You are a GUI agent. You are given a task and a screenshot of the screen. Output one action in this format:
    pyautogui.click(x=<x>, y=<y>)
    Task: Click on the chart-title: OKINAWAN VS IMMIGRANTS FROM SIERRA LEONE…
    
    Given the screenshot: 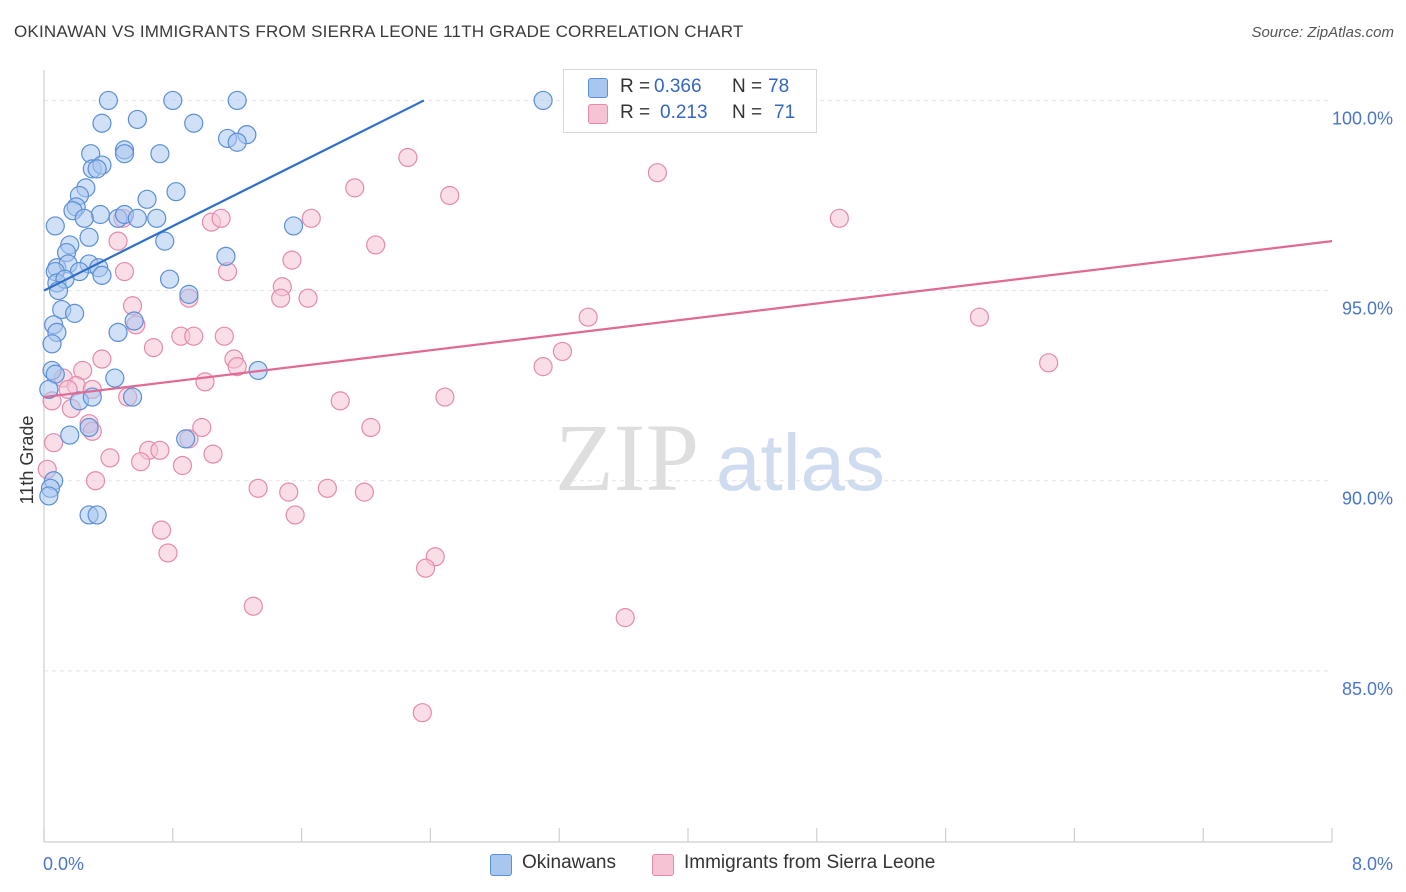 What is the action you would take?
    pyautogui.click(x=379, y=31)
    